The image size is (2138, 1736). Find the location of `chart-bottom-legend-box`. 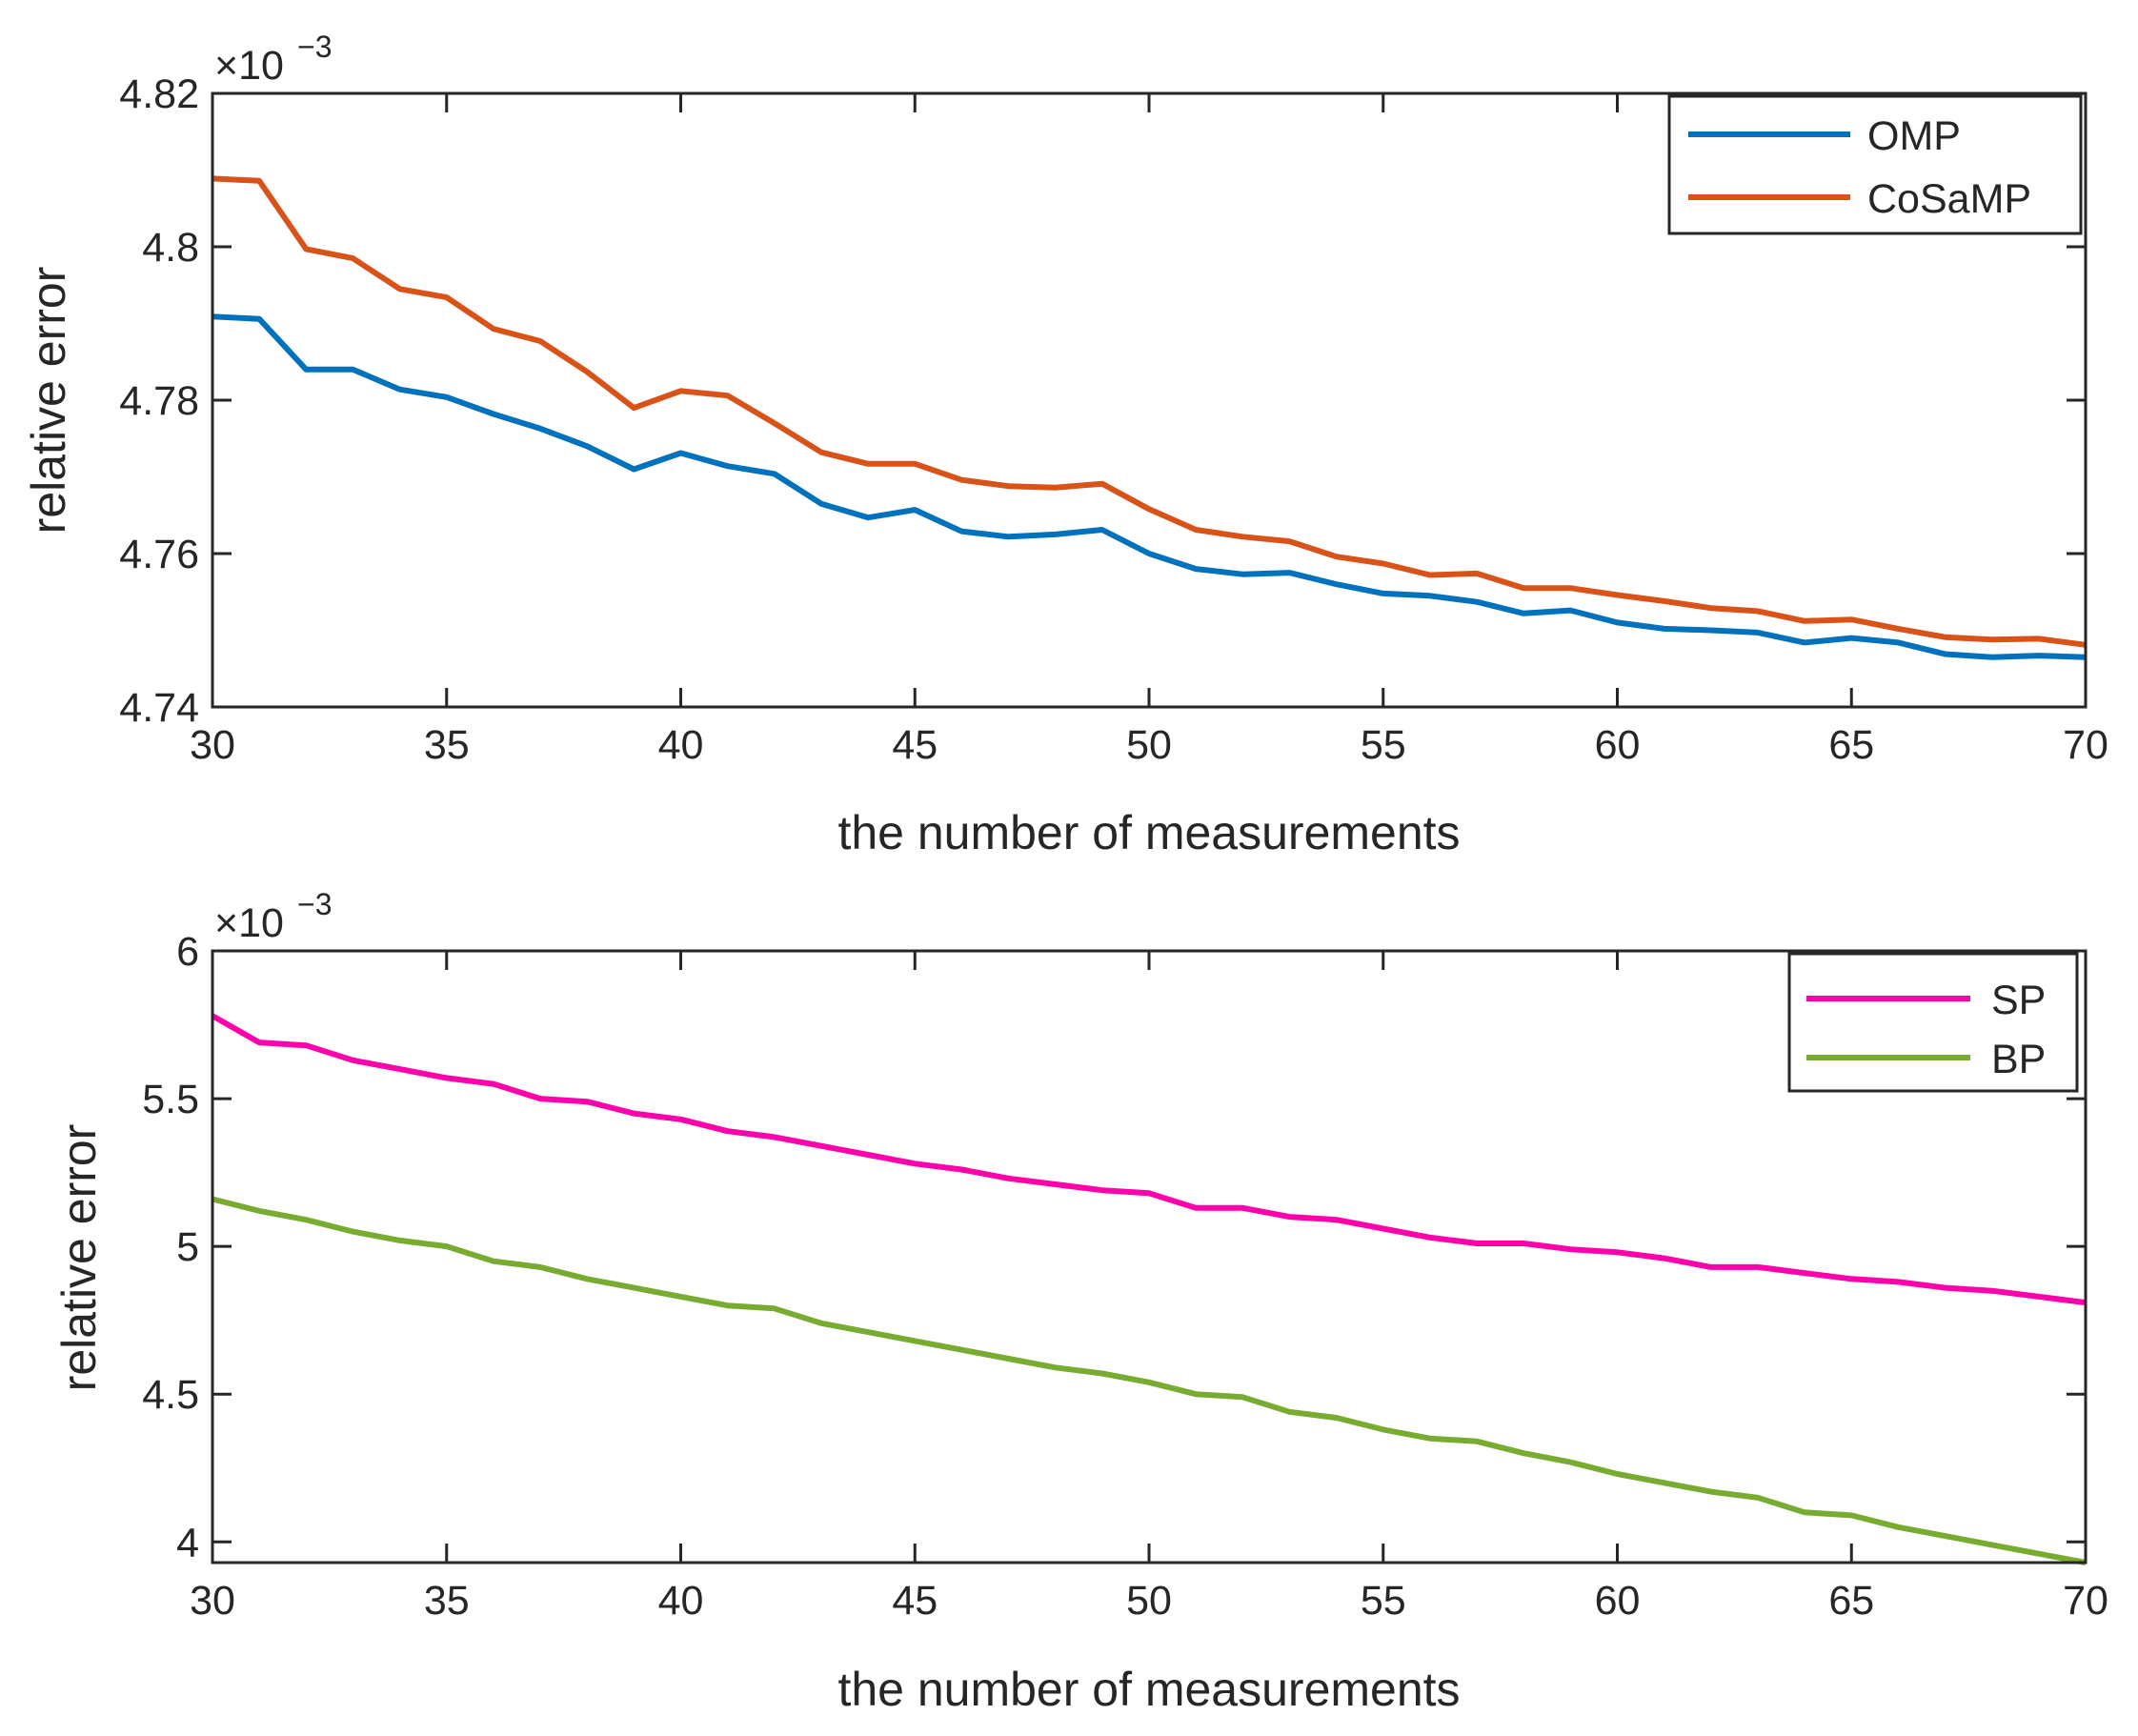

chart-bottom-legend-box is located at coordinates (1933, 1022).